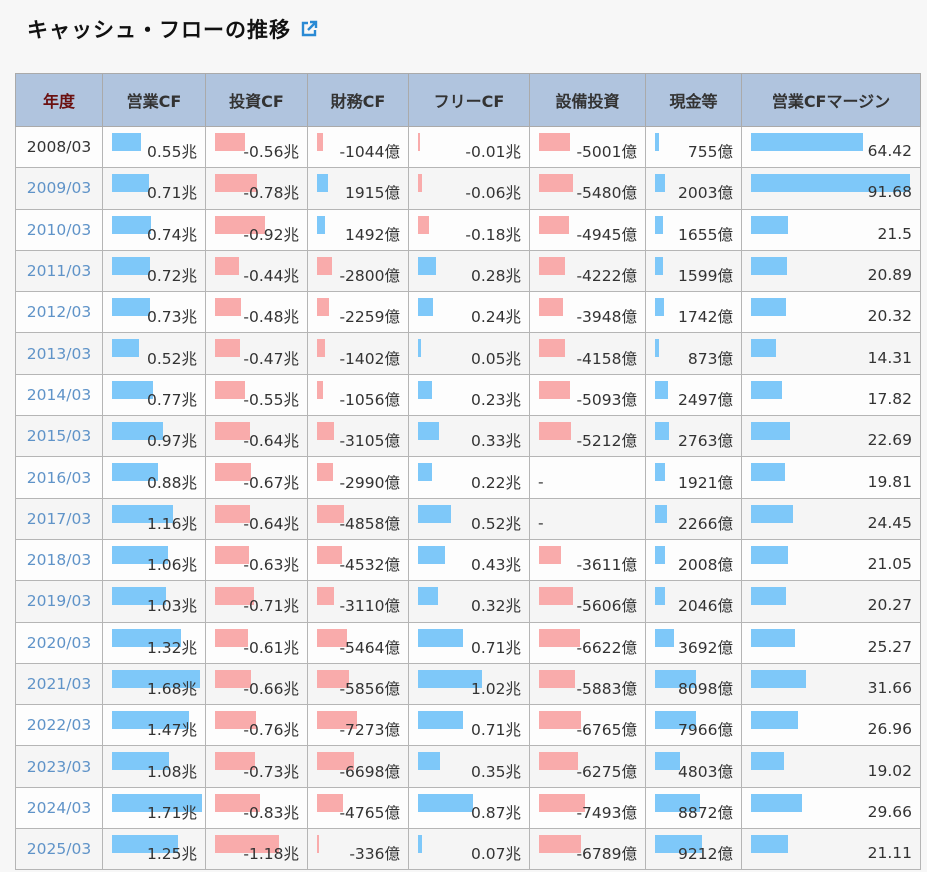 The image size is (927, 872). Describe the element at coordinates (606, 689) in the screenshot. I see `cell-value: -5883億` at that location.